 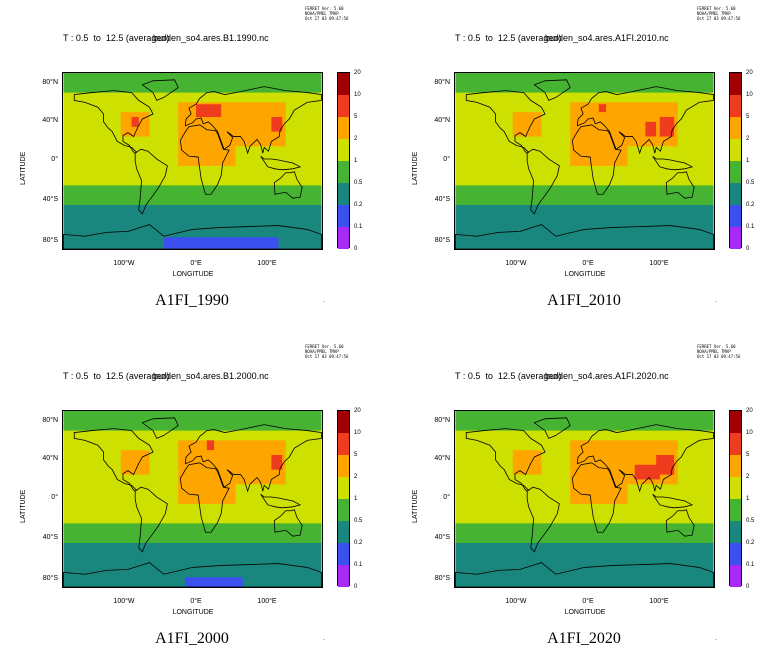 What do you see at coordinates (584, 300) in the screenshot?
I see `case-label: A1FI_2010` at bounding box center [584, 300].